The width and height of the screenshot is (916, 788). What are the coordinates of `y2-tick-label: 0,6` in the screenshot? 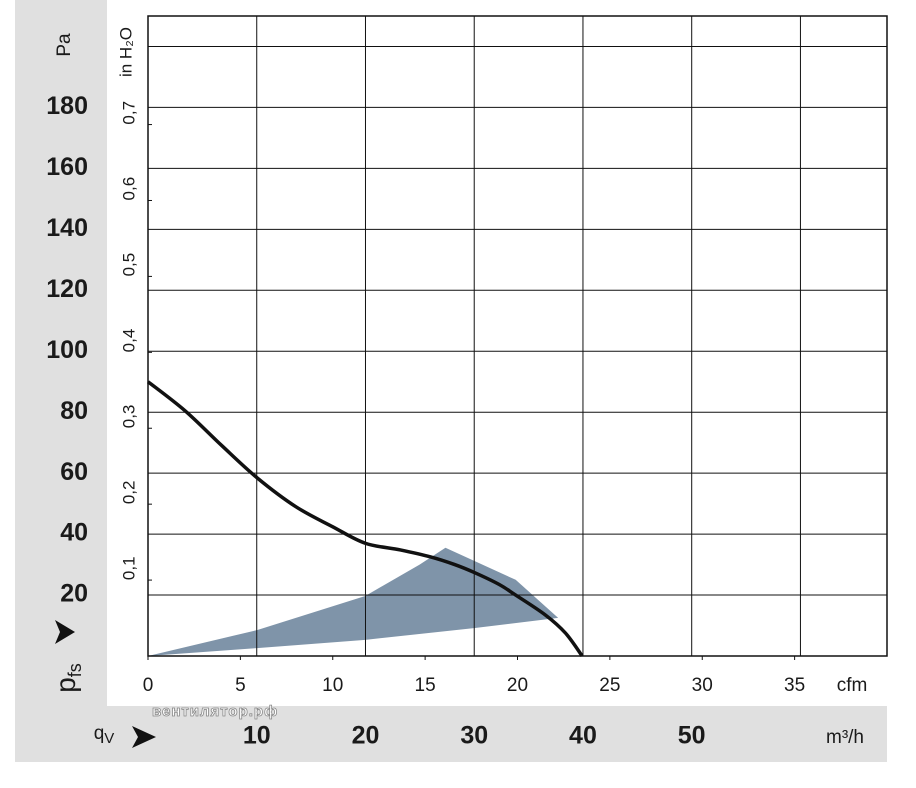 It's located at (128, 189).